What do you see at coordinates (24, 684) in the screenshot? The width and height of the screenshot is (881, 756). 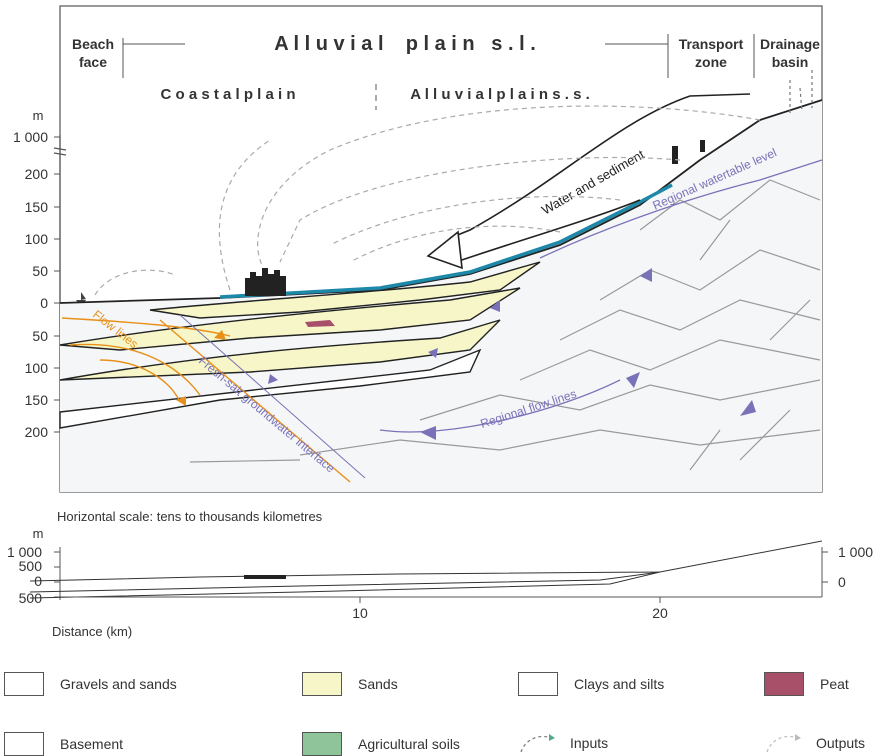 I see `swatch-gravels-and-sands` at bounding box center [24, 684].